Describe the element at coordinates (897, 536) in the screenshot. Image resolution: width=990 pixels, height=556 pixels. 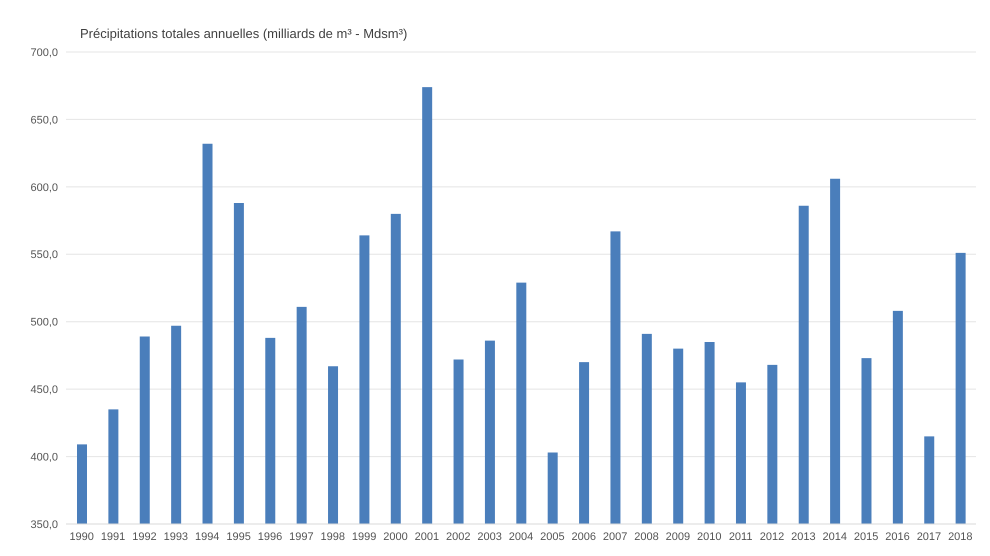
I see `x-tick-label: 2016` at that location.